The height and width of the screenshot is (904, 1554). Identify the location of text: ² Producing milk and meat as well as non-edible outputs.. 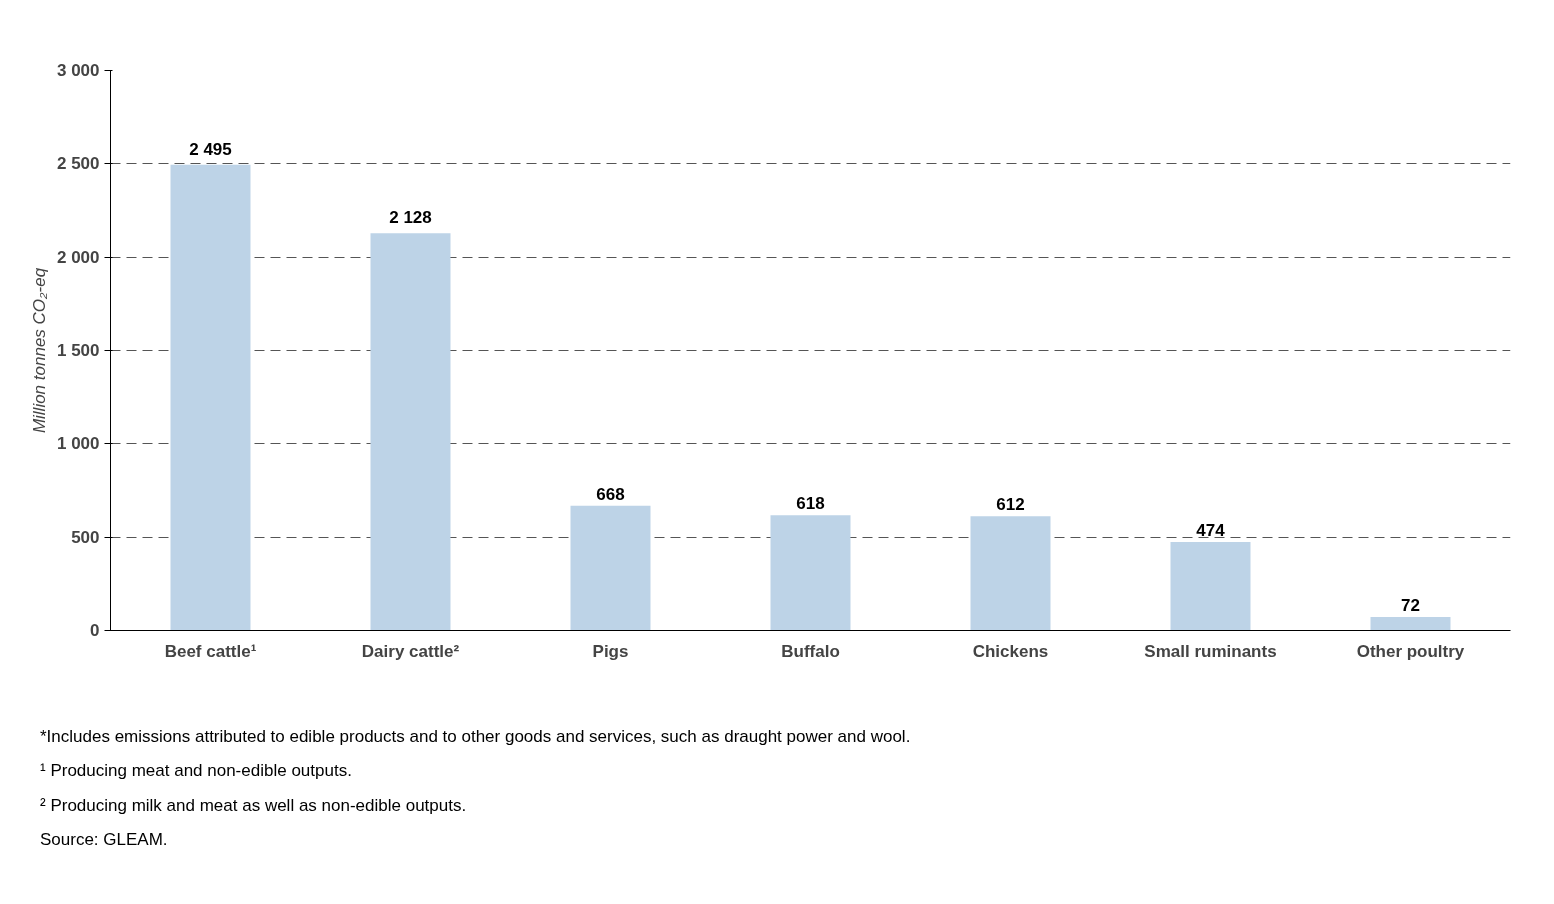
(253, 805).